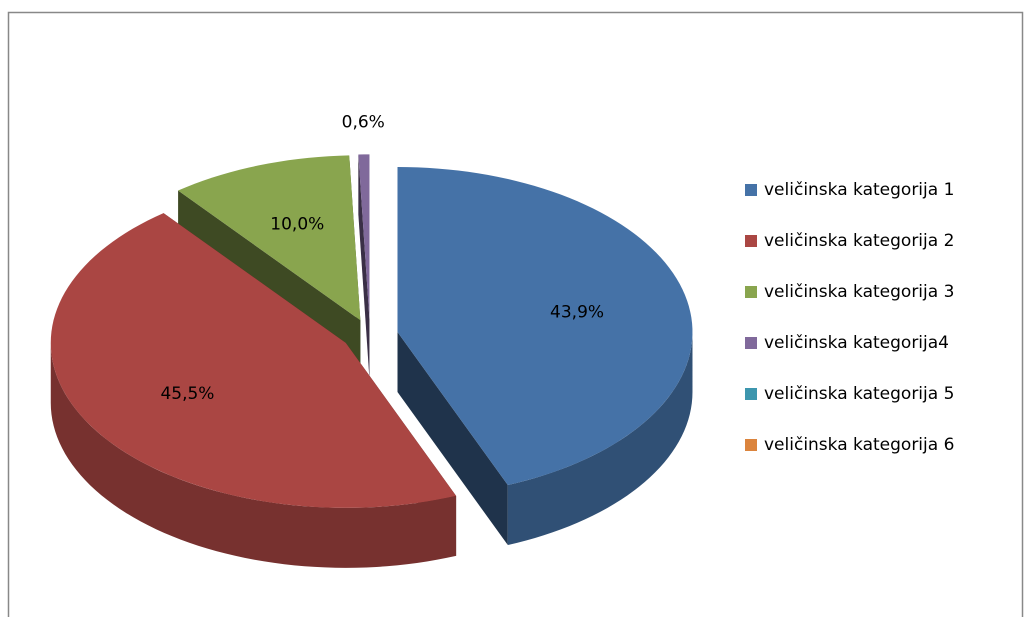 The image size is (1024, 617). What do you see at coordinates (187, 394) in the screenshot?
I see `data-label: 45,5%` at bounding box center [187, 394].